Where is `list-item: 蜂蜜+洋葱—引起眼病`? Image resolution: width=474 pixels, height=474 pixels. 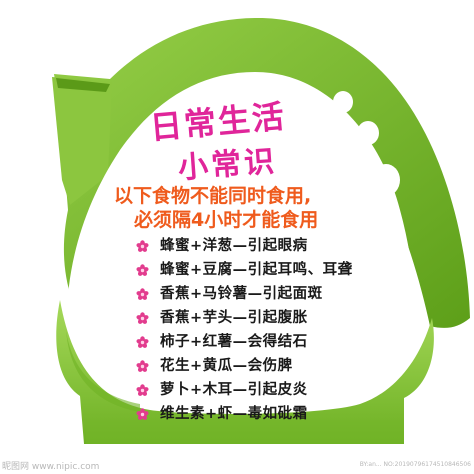
list-item: 蜂蜜+洋葱—引起眼病 is located at coordinates (244, 244).